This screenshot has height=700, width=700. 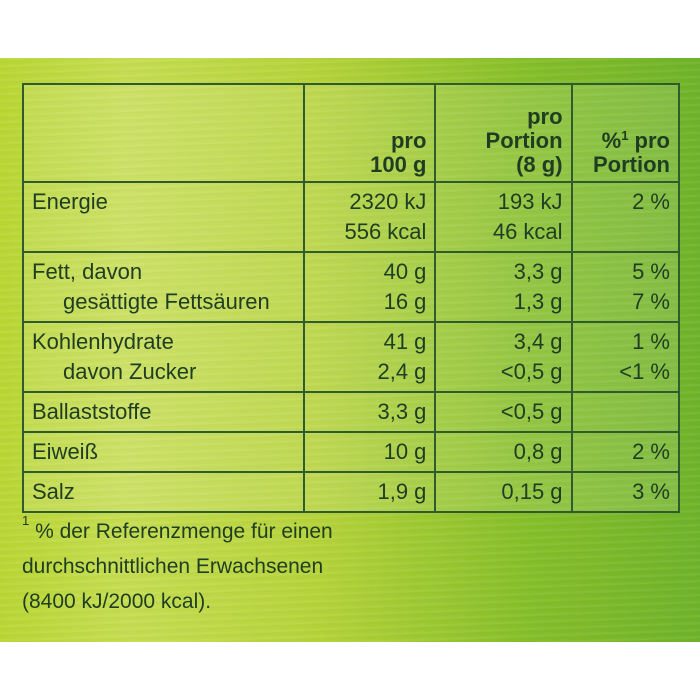 I want to click on nutrient-cell: Energie, so click(x=163, y=217).